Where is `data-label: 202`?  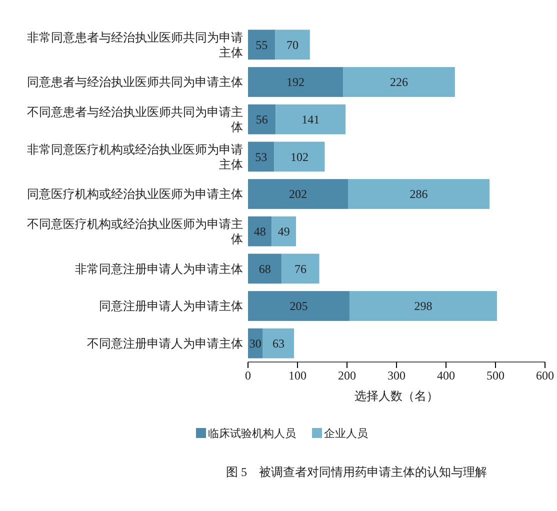 data-label: 202 is located at coordinates (297, 194).